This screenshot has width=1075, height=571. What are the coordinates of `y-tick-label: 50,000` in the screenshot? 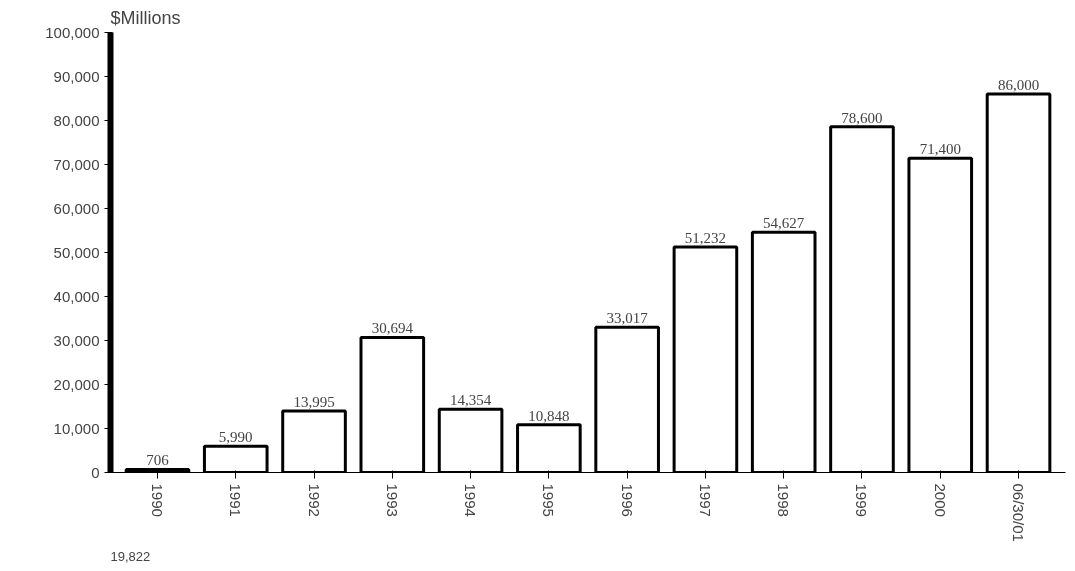 It's located at (76, 252).